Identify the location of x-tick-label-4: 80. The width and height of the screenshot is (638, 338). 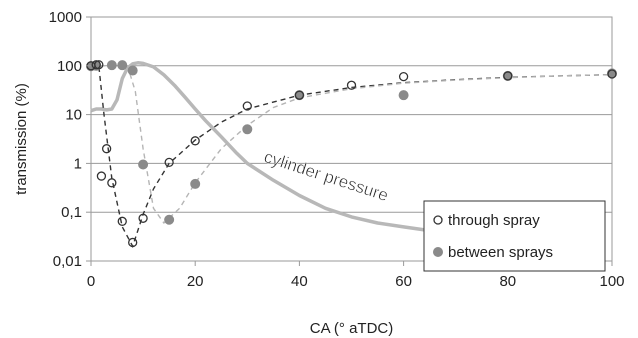
(507, 281).